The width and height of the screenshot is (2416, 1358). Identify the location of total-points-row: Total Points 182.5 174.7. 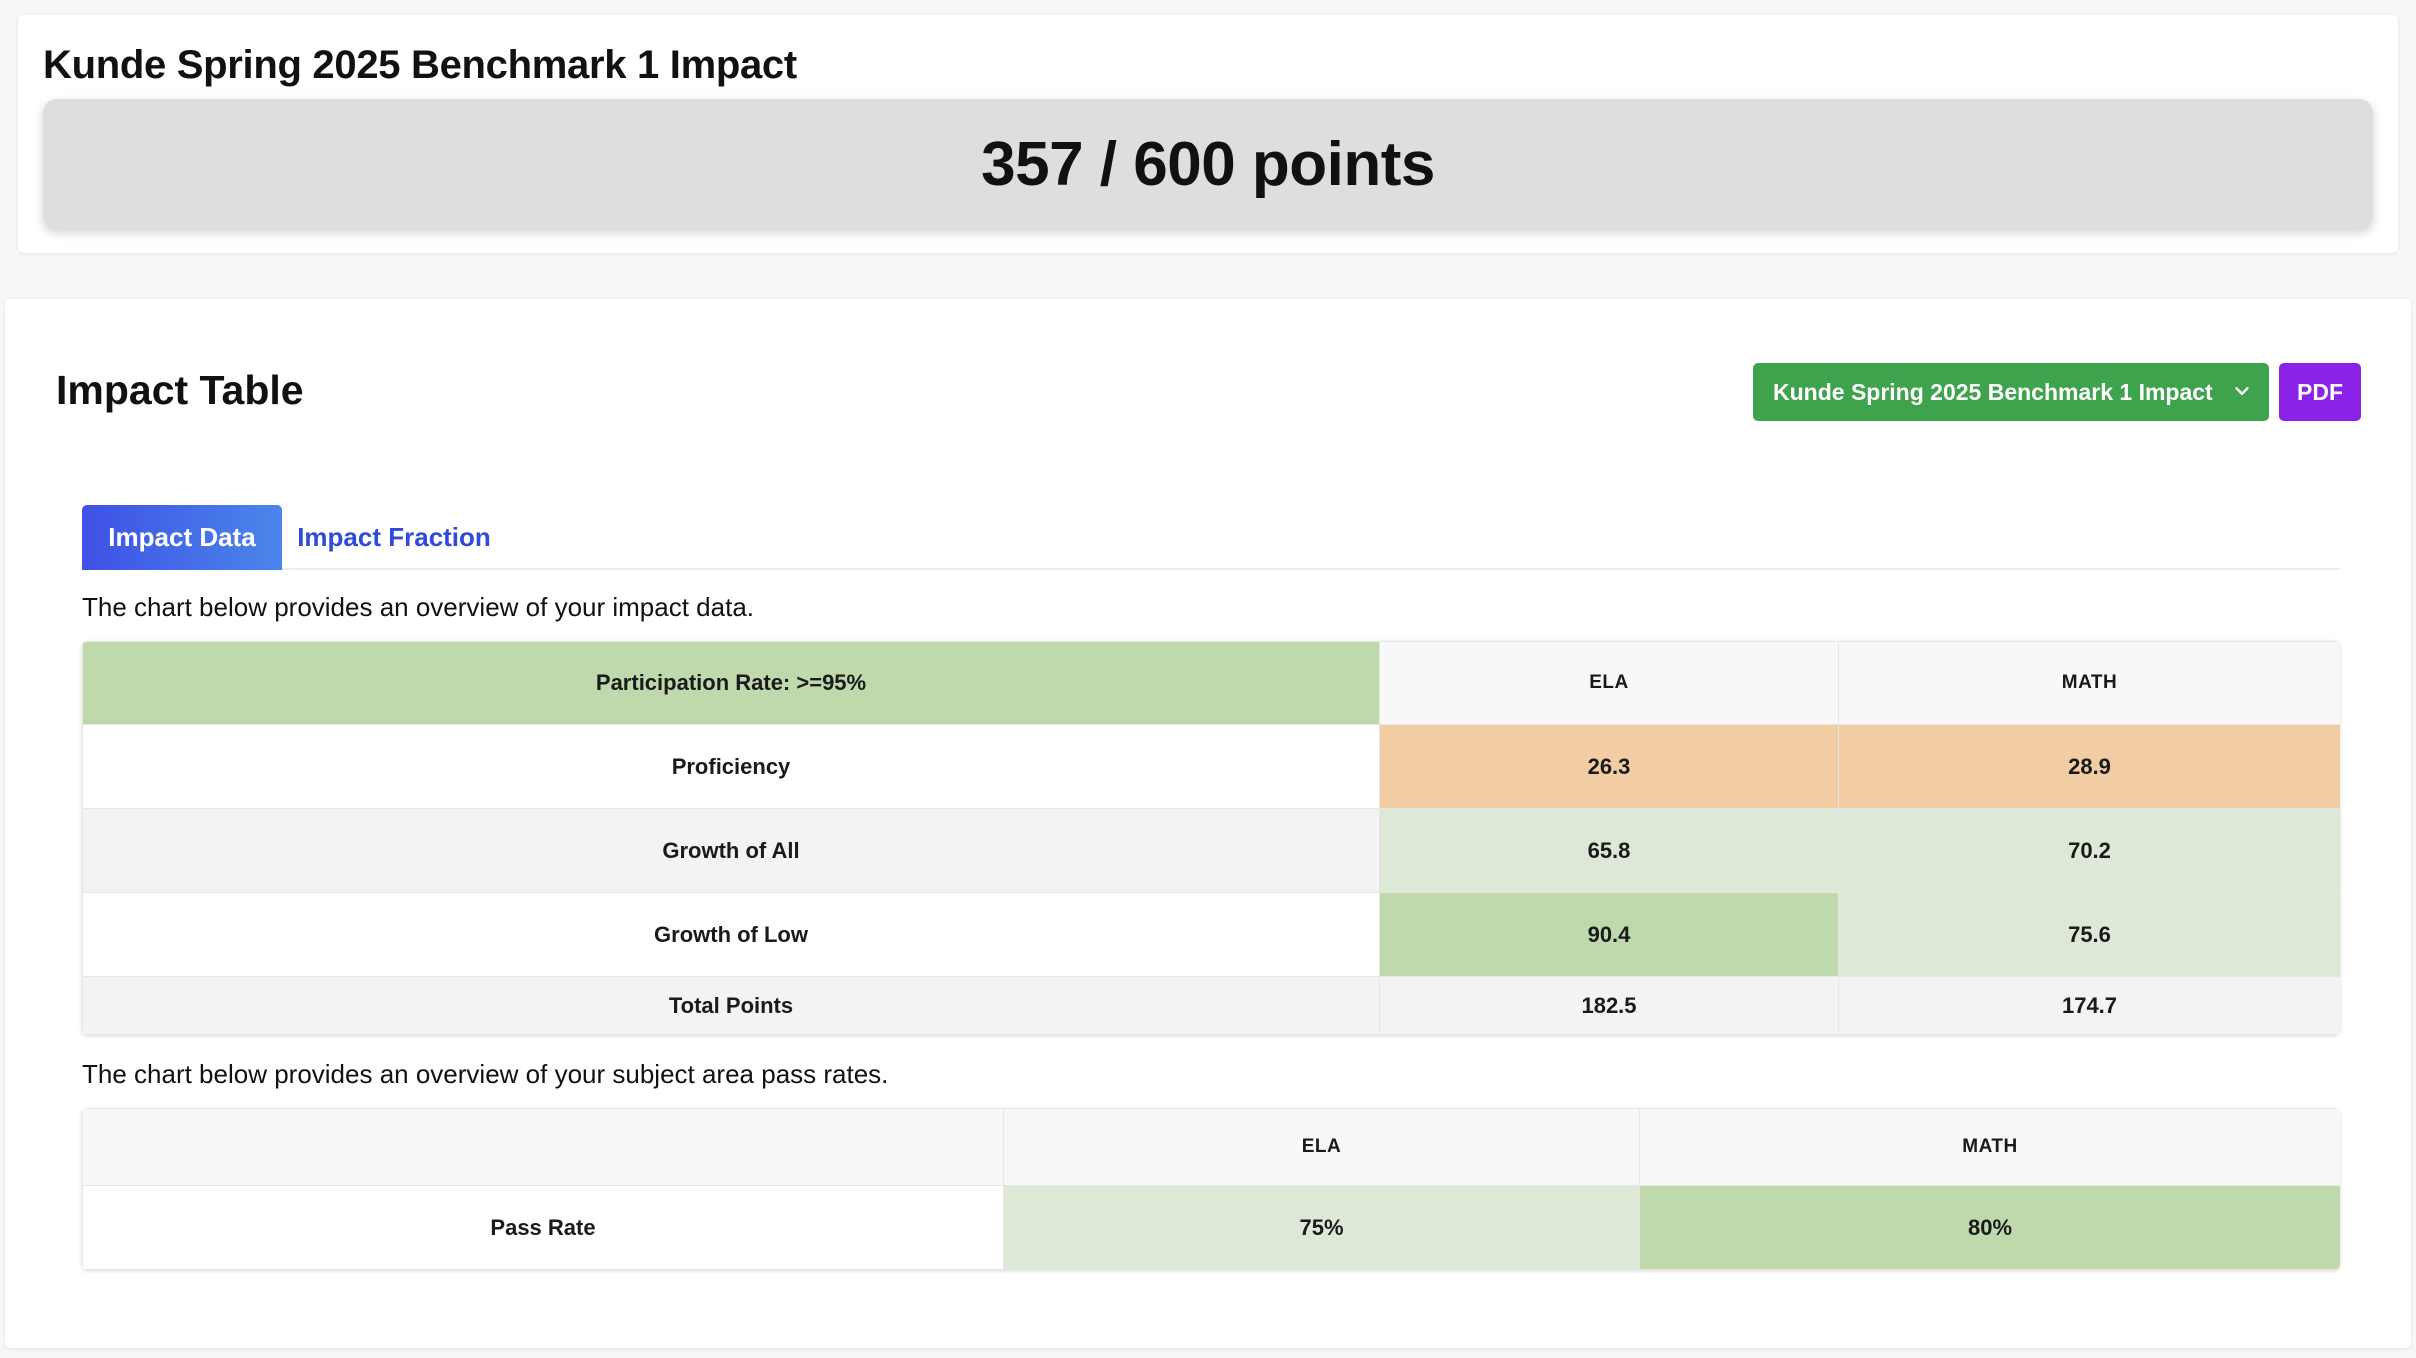
(1211, 1005).